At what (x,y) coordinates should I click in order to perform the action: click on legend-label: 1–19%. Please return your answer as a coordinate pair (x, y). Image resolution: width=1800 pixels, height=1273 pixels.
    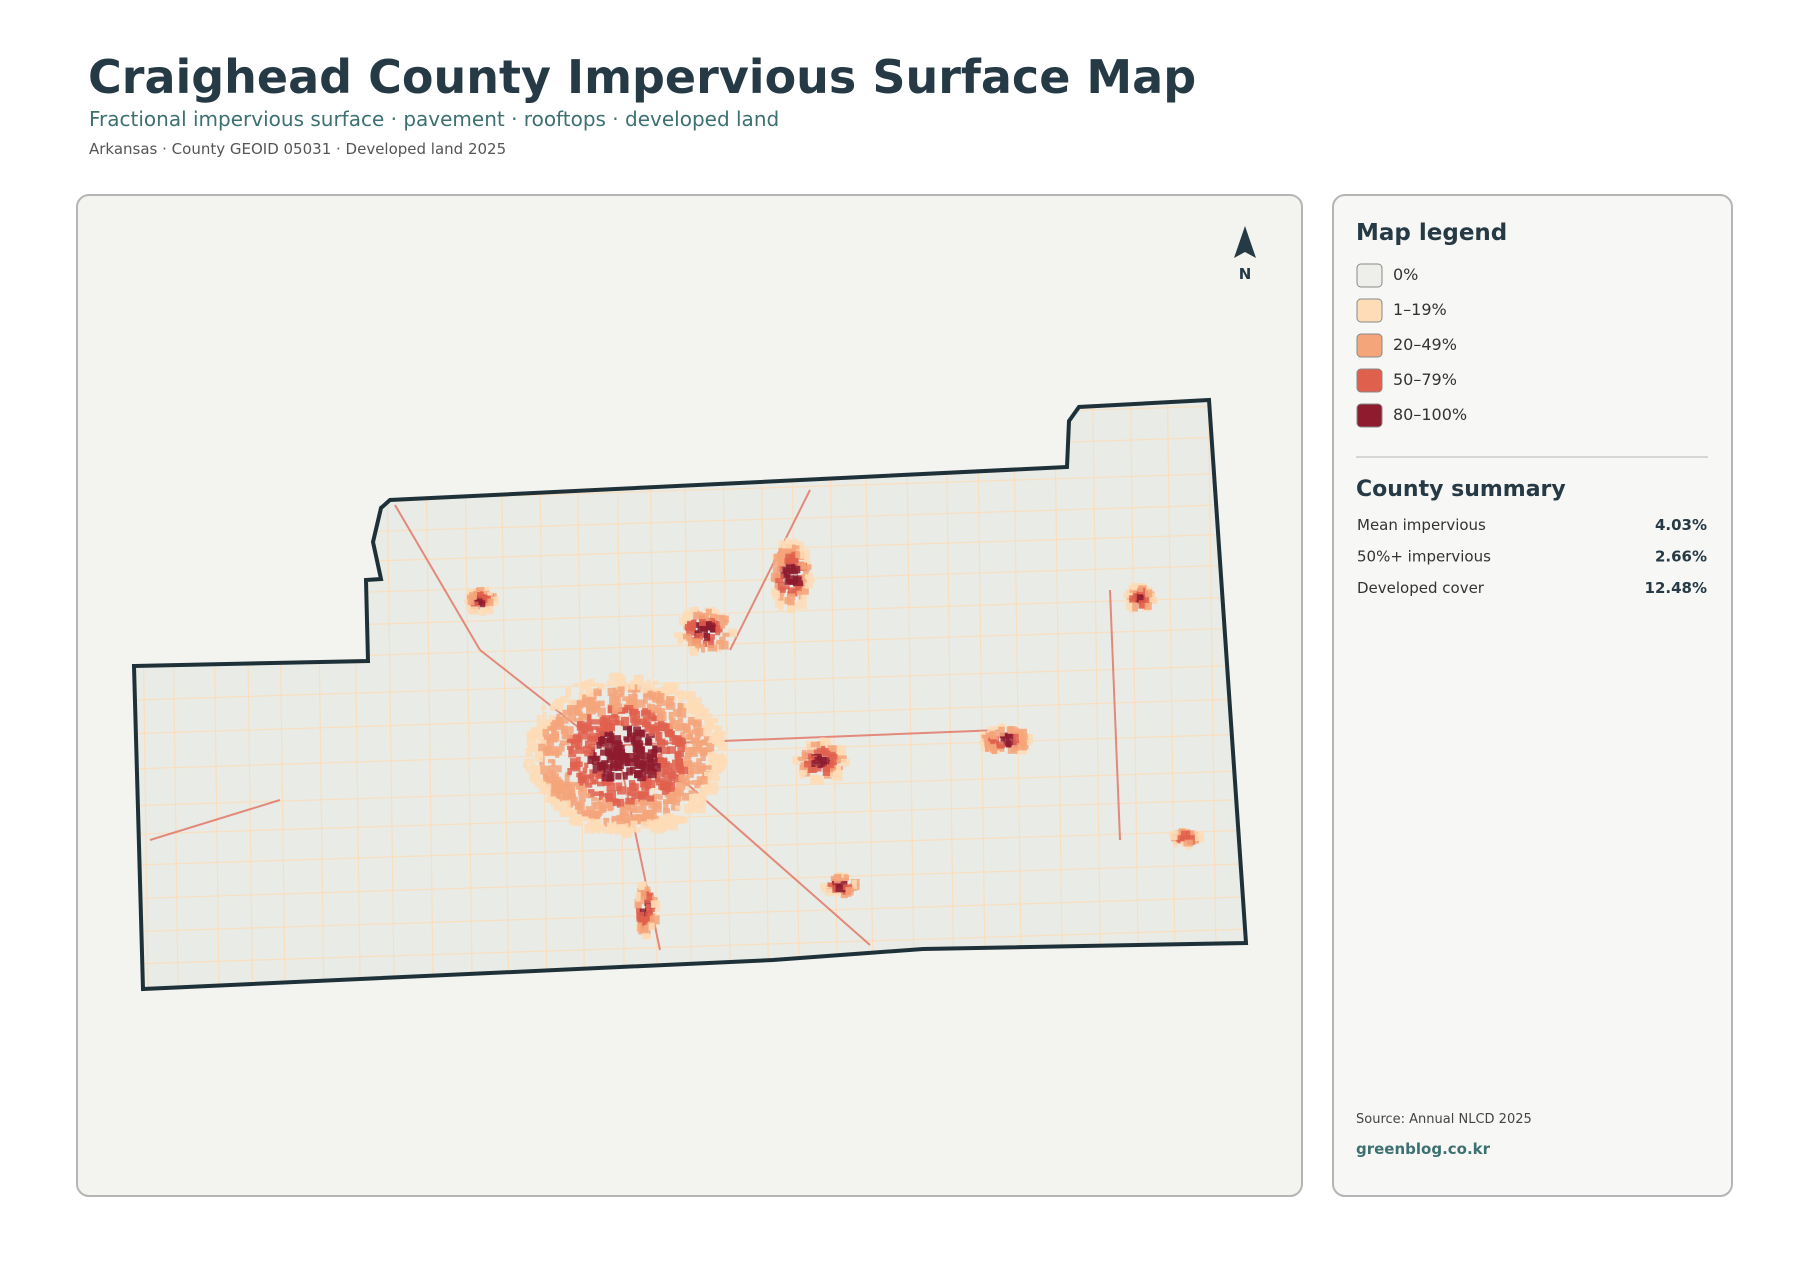
    Looking at the image, I should click on (1420, 309).